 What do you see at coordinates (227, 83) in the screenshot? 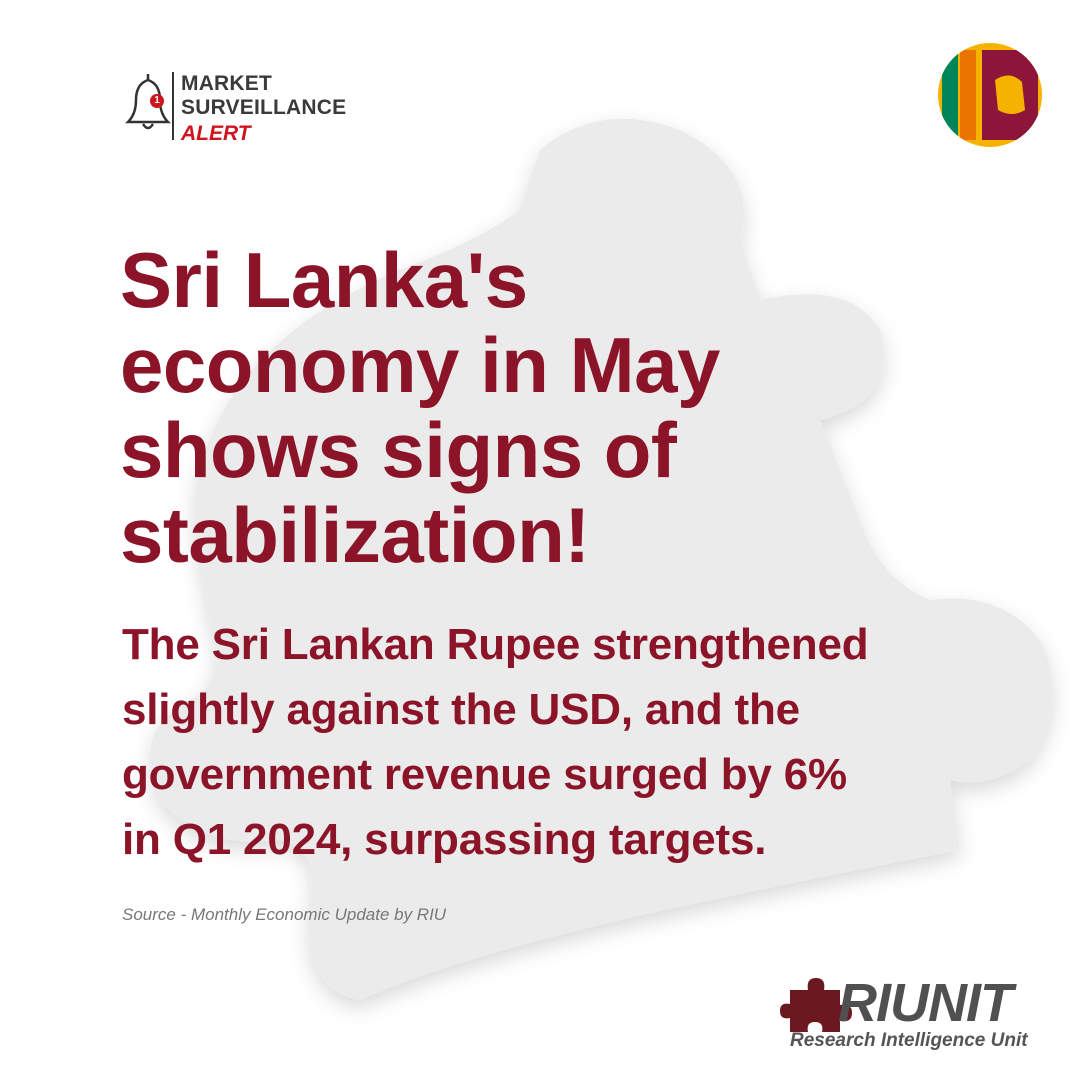
I see `header-line: MARKET` at bounding box center [227, 83].